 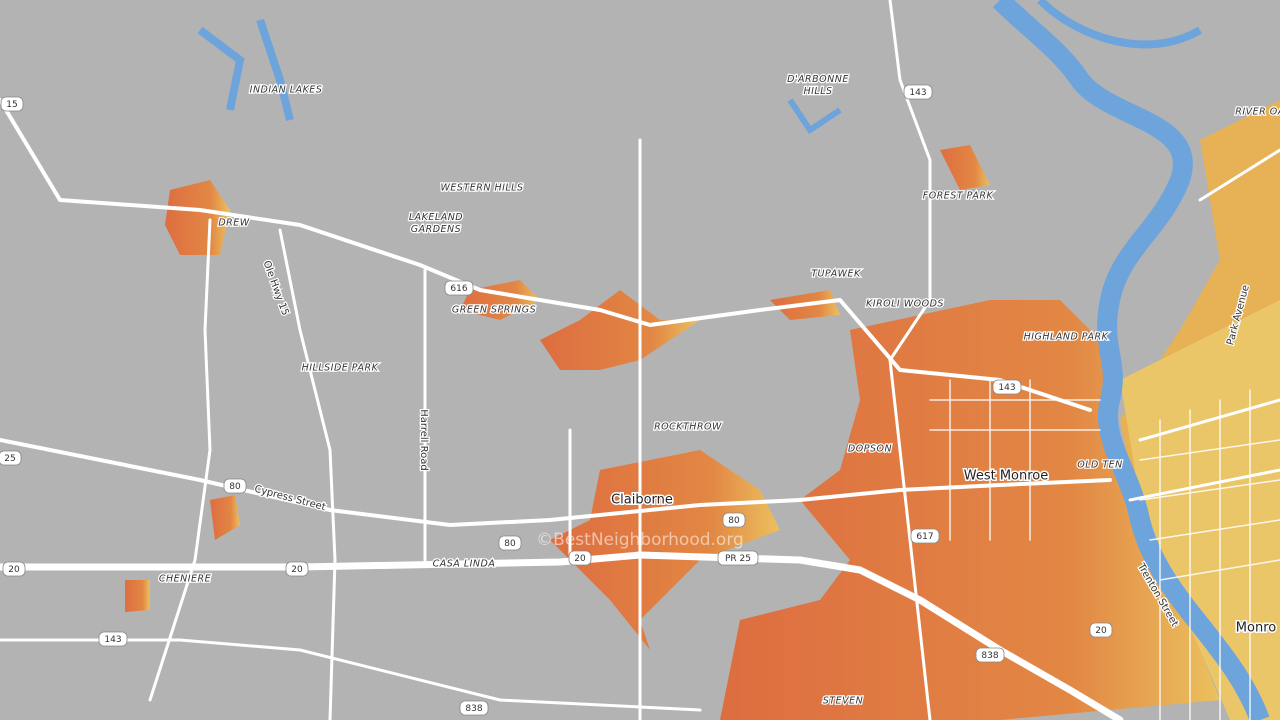 I want to click on place-label: STEVEN, so click(x=843, y=701).